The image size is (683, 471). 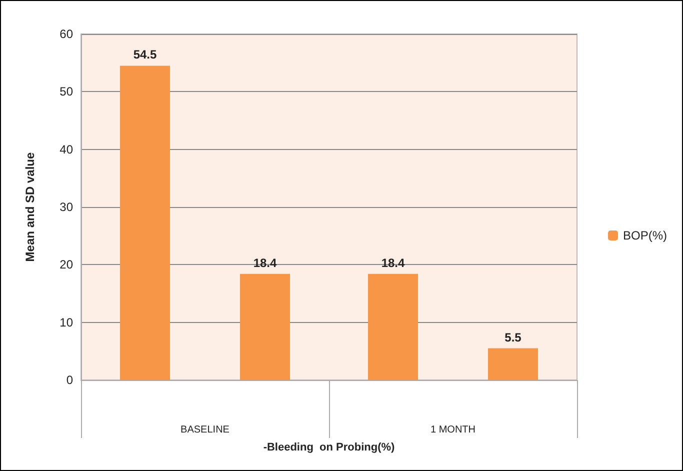 What do you see at coordinates (67, 322) in the screenshot?
I see `y-tick-label: 10` at bounding box center [67, 322].